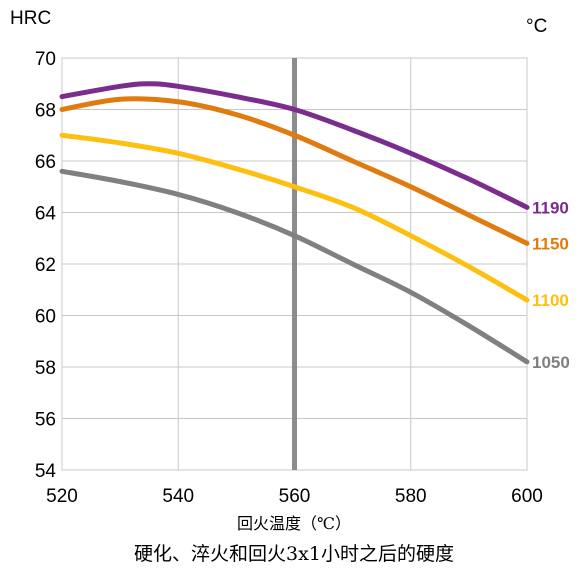 The height and width of the screenshot is (582, 578). Describe the element at coordinates (550, 243) in the screenshot. I see `series-label-1150: 1150` at that location.